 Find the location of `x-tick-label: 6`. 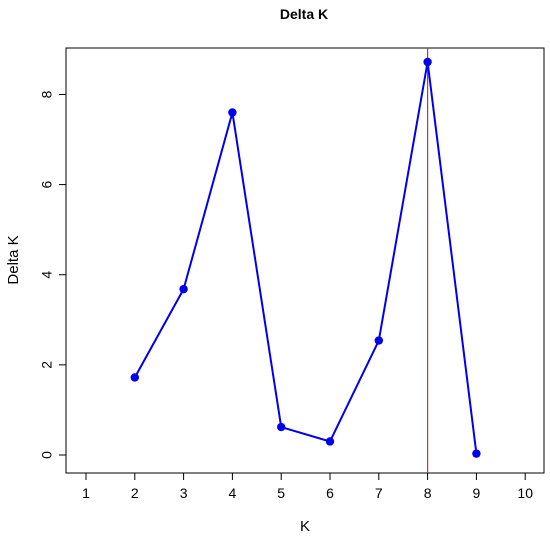

x-tick-label: 6 is located at coordinates (330, 493).